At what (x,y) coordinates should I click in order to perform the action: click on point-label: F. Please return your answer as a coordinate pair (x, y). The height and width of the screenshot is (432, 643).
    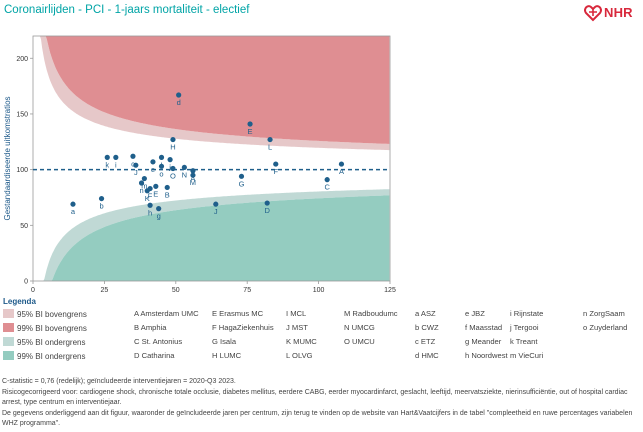
    Looking at the image, I should click on (150, 196).